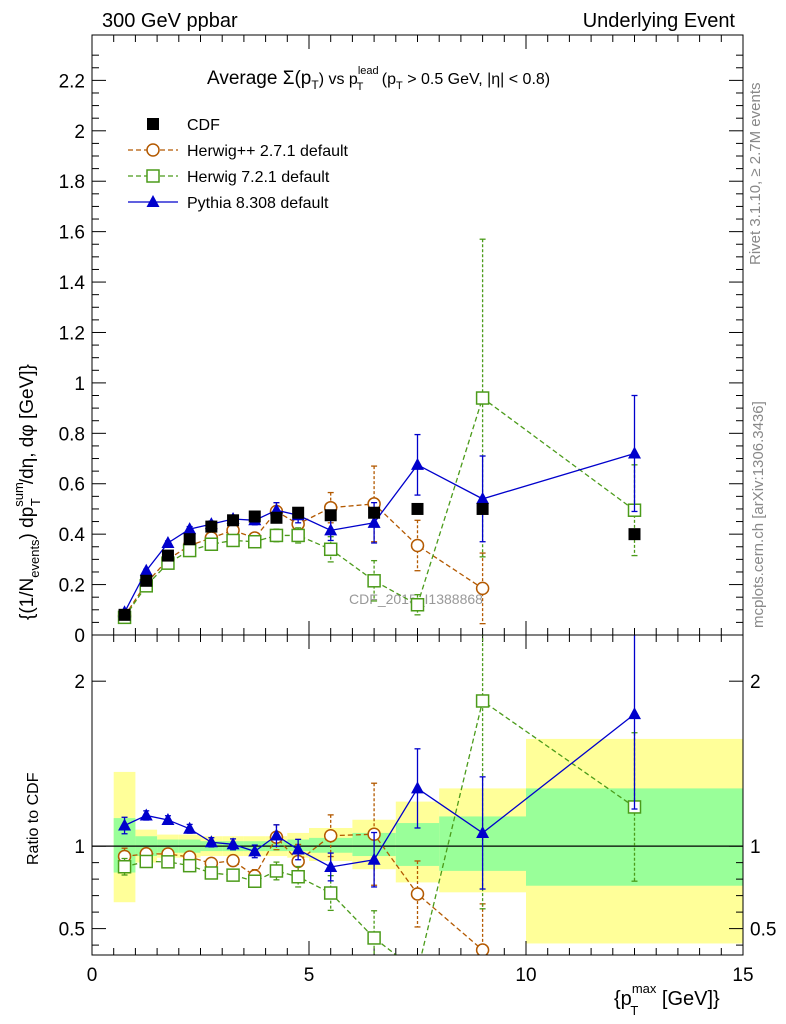  I want to click on ylabel-p1: {(1/N, so click(27, 599).